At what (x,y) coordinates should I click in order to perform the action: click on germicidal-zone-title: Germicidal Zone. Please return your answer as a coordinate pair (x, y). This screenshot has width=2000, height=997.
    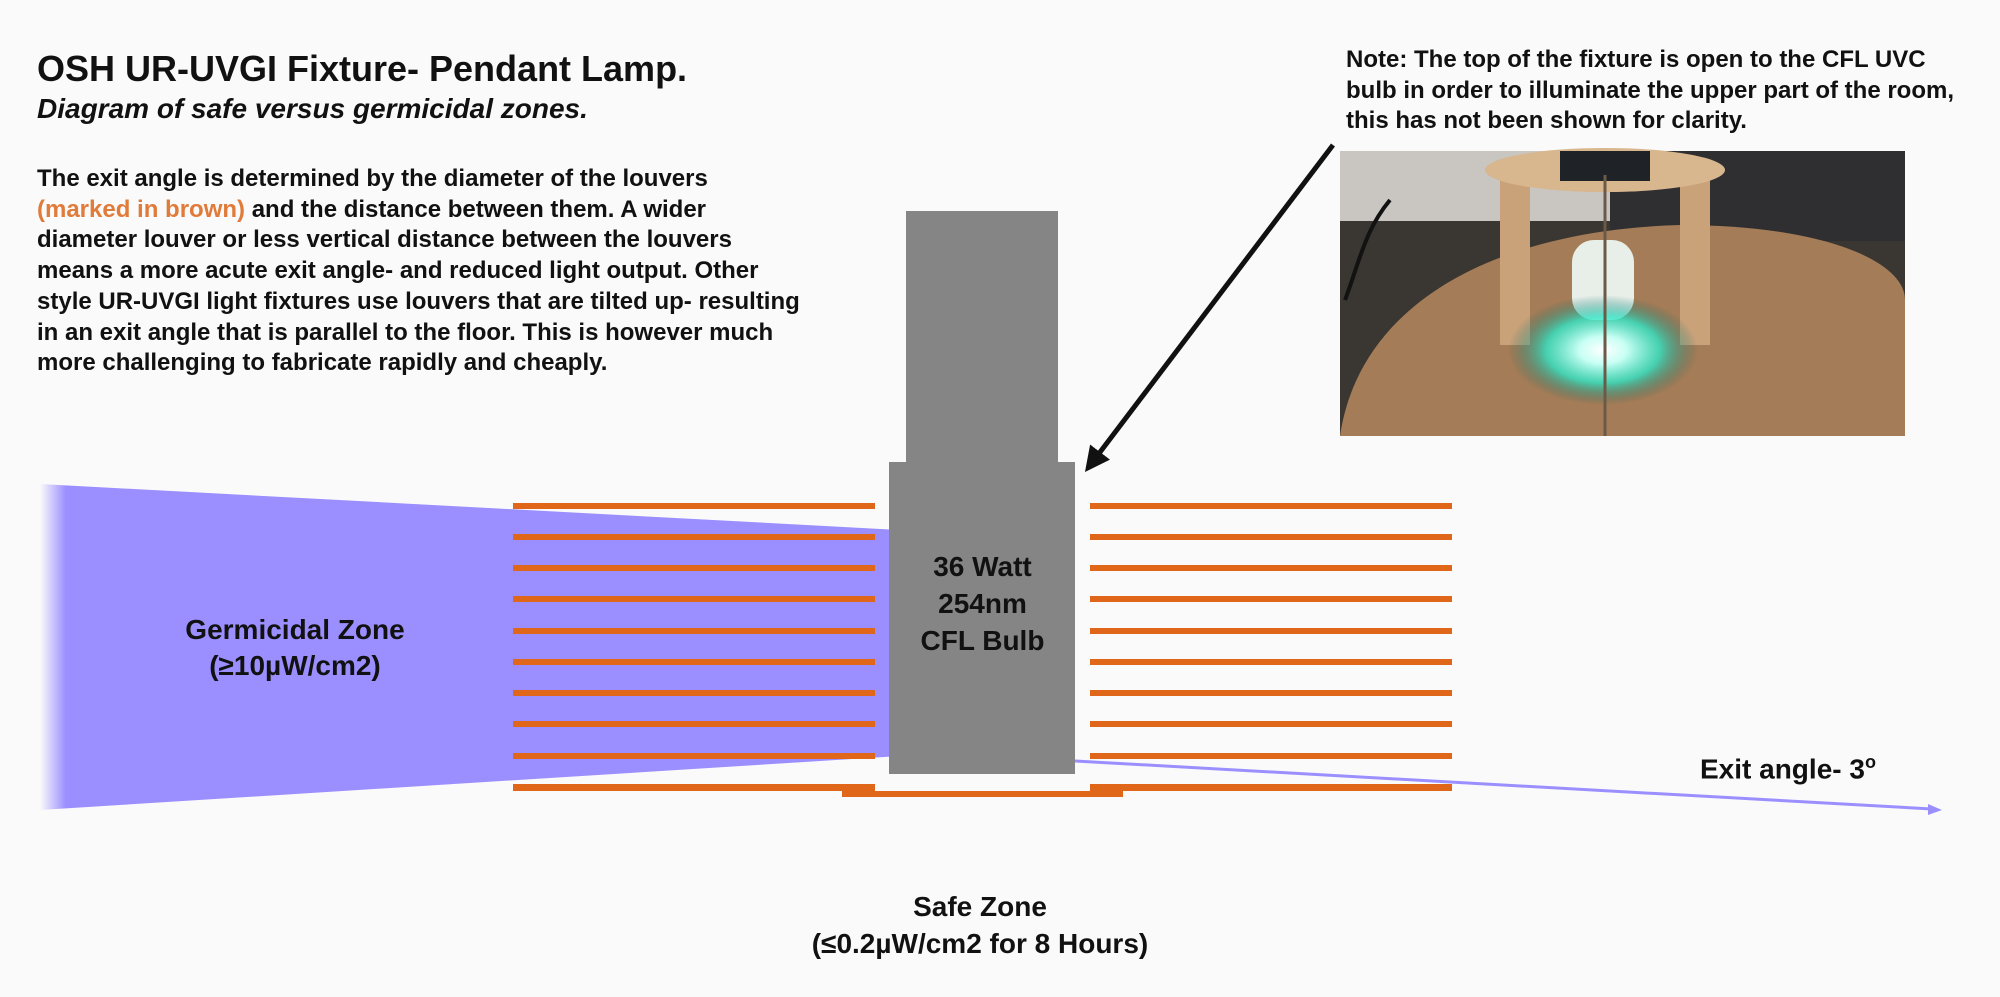
    Looking at the image, I should click on (295, 629).